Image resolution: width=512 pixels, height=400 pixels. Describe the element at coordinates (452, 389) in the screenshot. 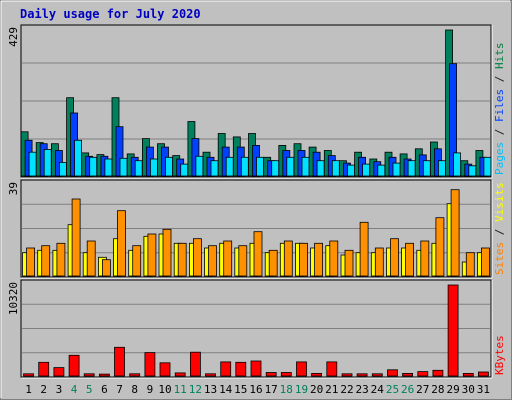

I see `x-tick-label: 29` at that location.